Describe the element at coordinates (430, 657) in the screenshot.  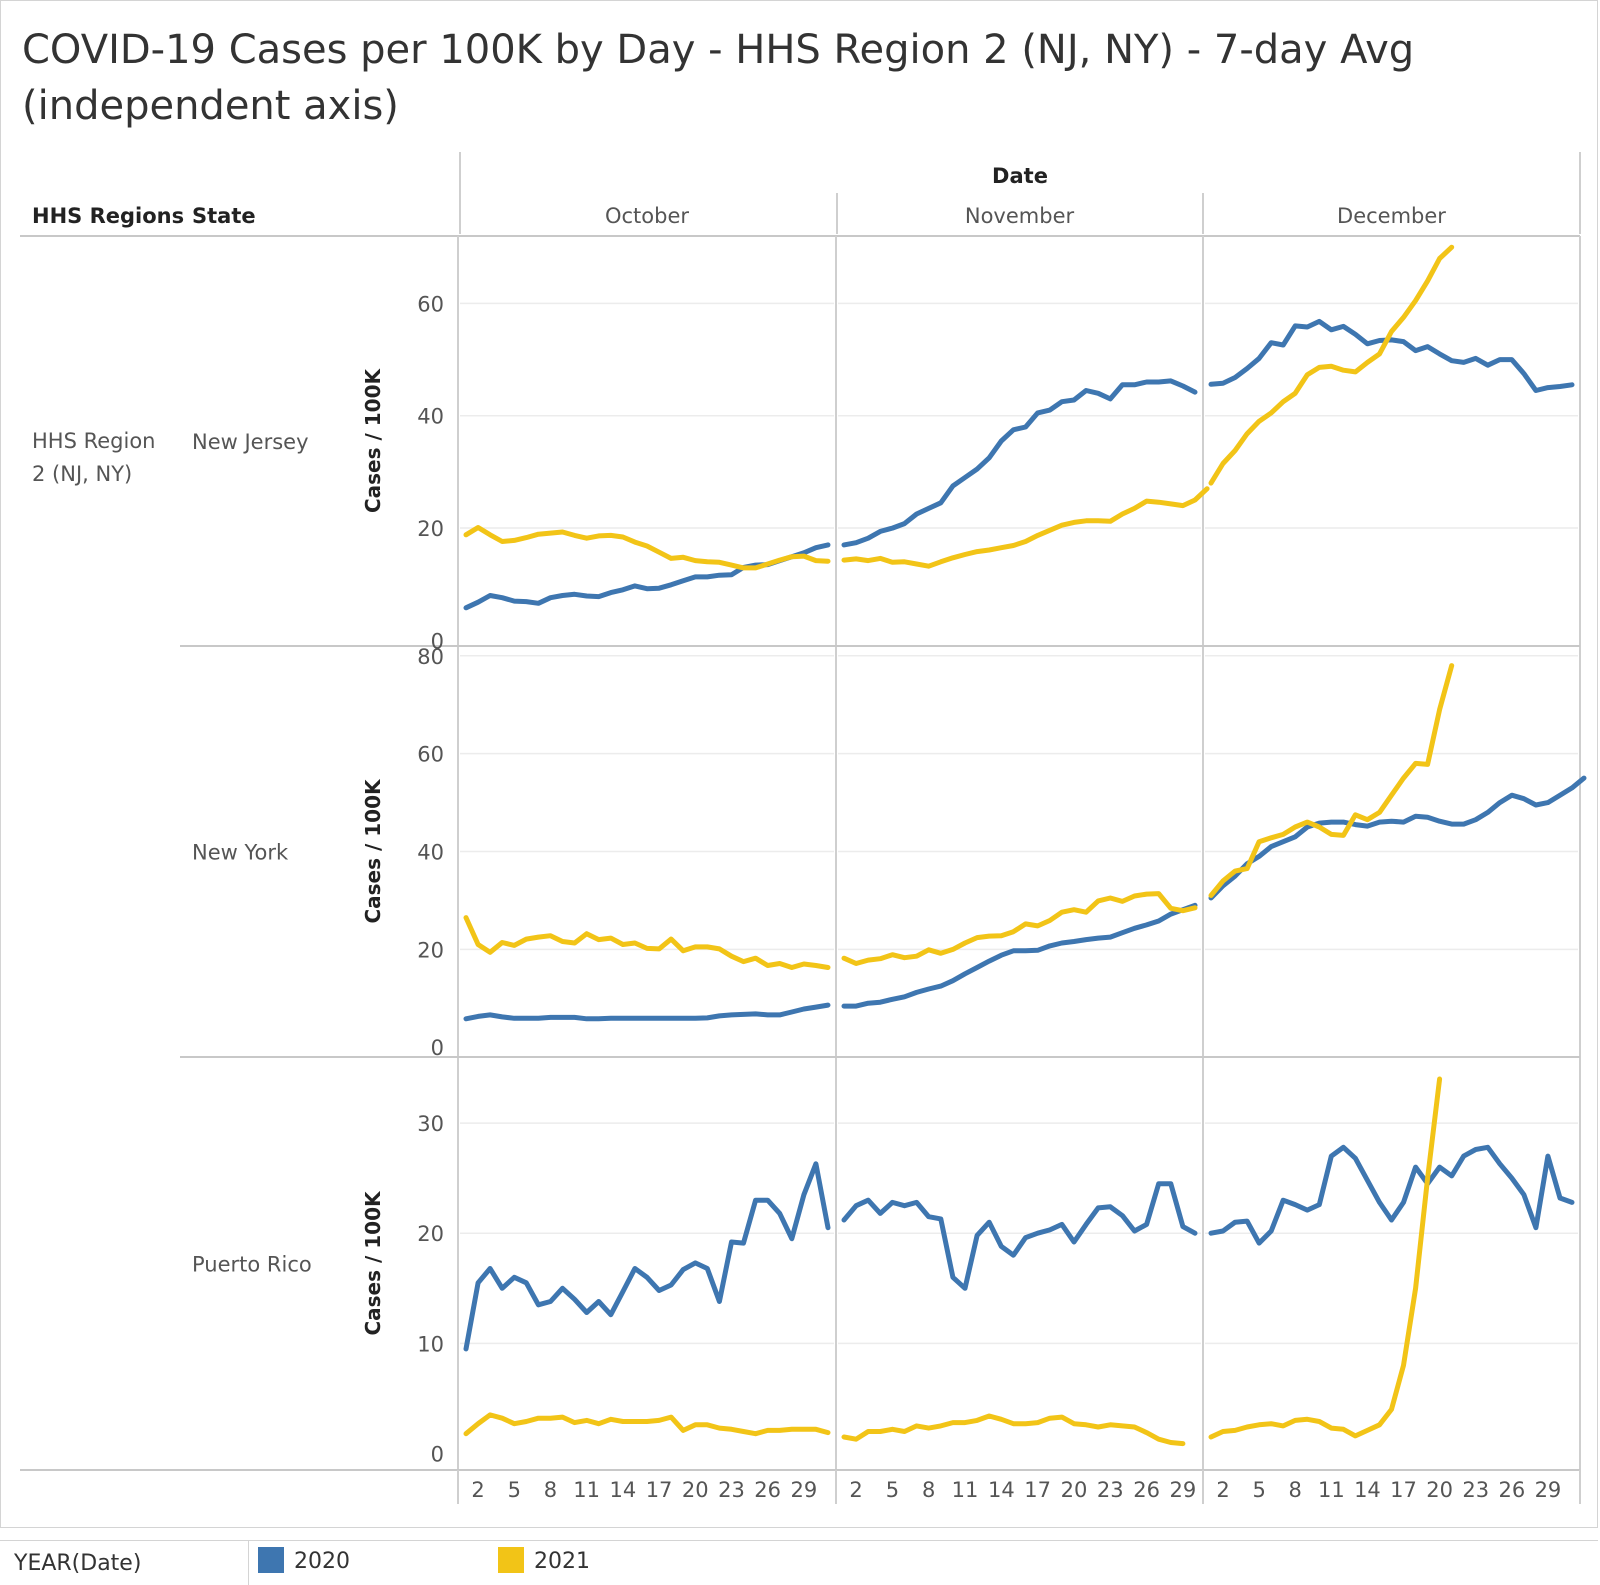
I see `y-tick-label: 80` at that location.